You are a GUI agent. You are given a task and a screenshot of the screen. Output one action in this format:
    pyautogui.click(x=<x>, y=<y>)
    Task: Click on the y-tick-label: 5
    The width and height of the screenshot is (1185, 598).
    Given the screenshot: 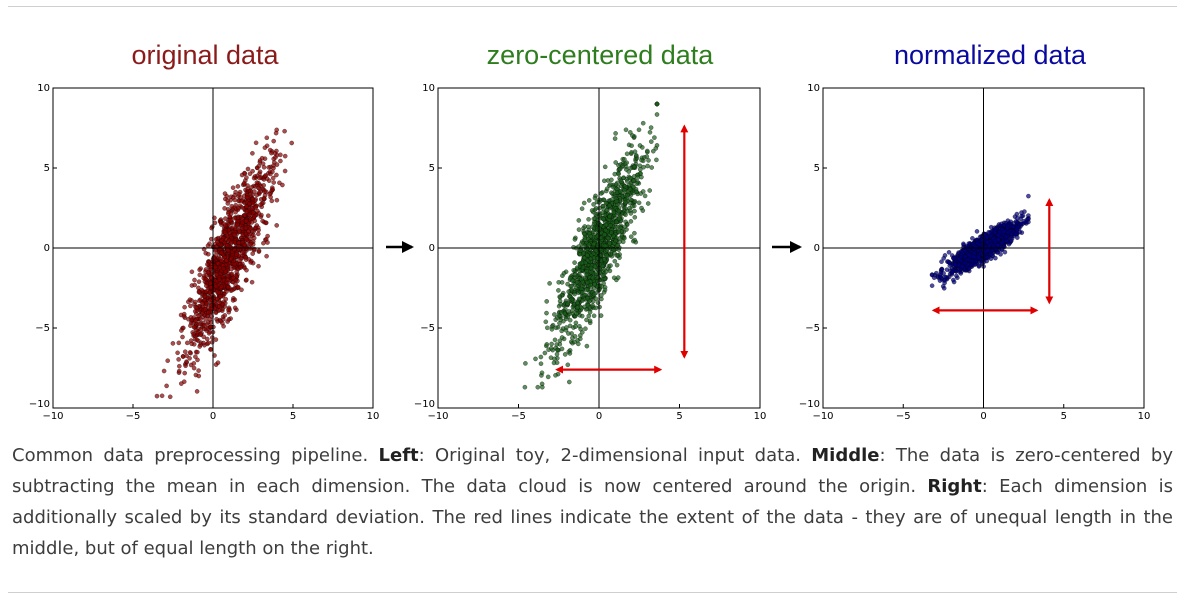 What is the action you would take?
    pyautogui.click(x=817, y=168)
    